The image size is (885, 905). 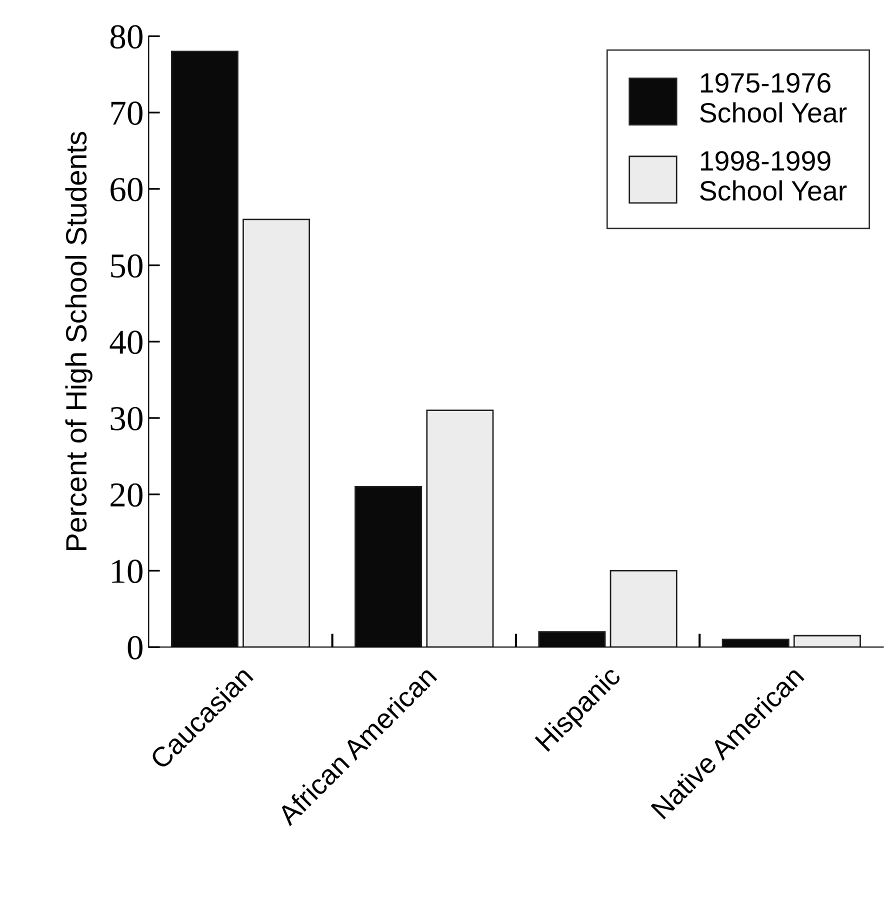 What do you see at coordinates (126, 190) in the screenshot?
I see `y-tick-label: 60` at bounding box center [126, 190].